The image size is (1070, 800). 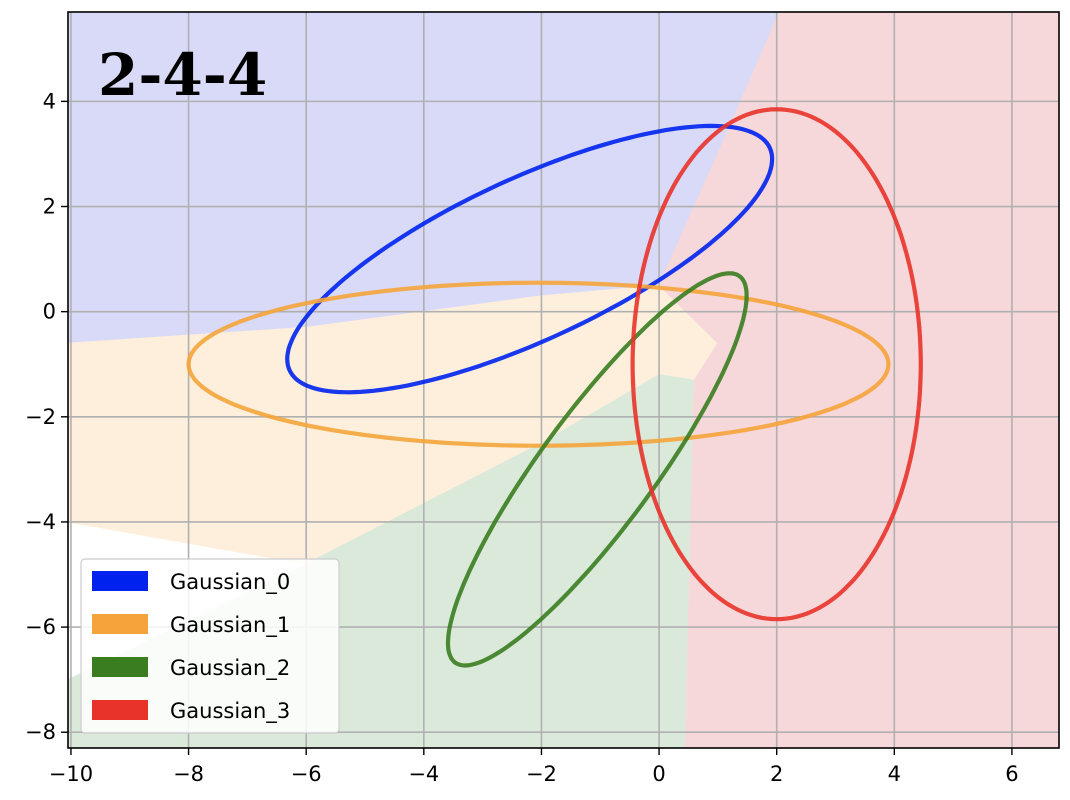 I want to click on x-tick-label-0: −10, so click(x=71, y=774).